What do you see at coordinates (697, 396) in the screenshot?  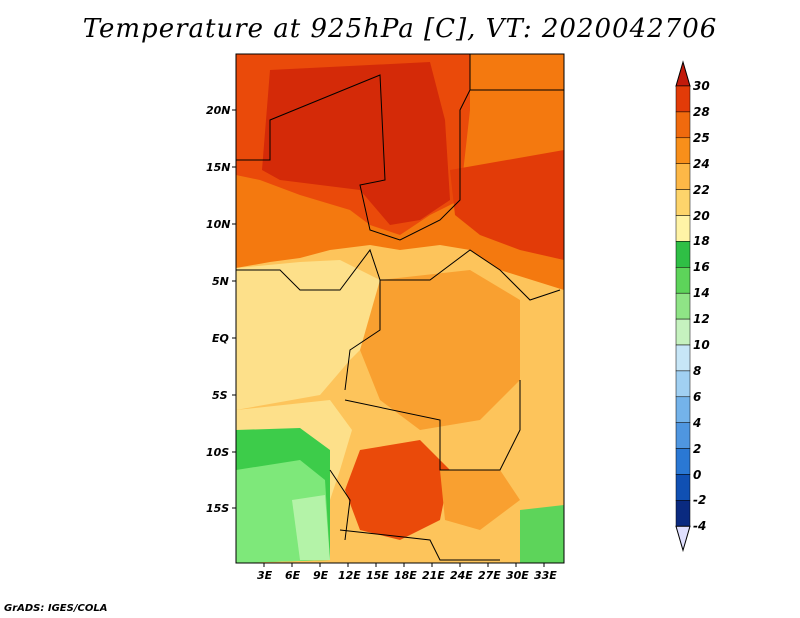 I see `colorbar-label: 6` at bounding box center [697, 396].